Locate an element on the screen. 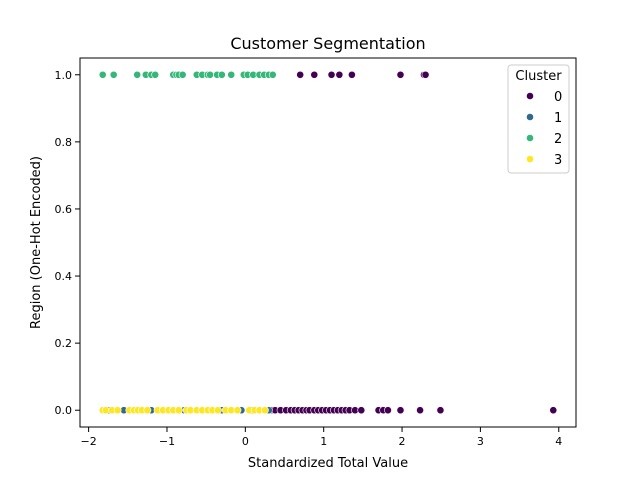 The height and width of the screenshot is (480, 640). x-tick-label: 4 is located at coordinates (558, 441).